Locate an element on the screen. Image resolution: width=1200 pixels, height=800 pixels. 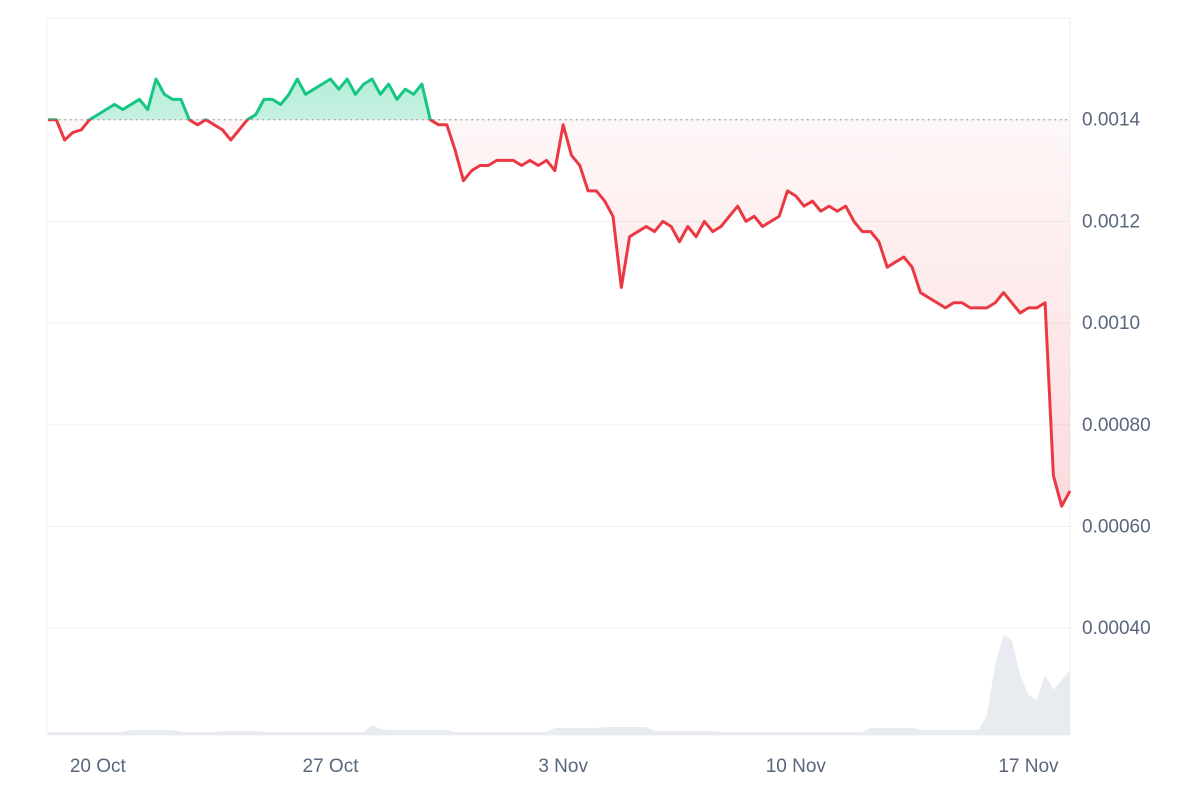
x-tick-label: 10 Nov is located at coordinates (796, 766).